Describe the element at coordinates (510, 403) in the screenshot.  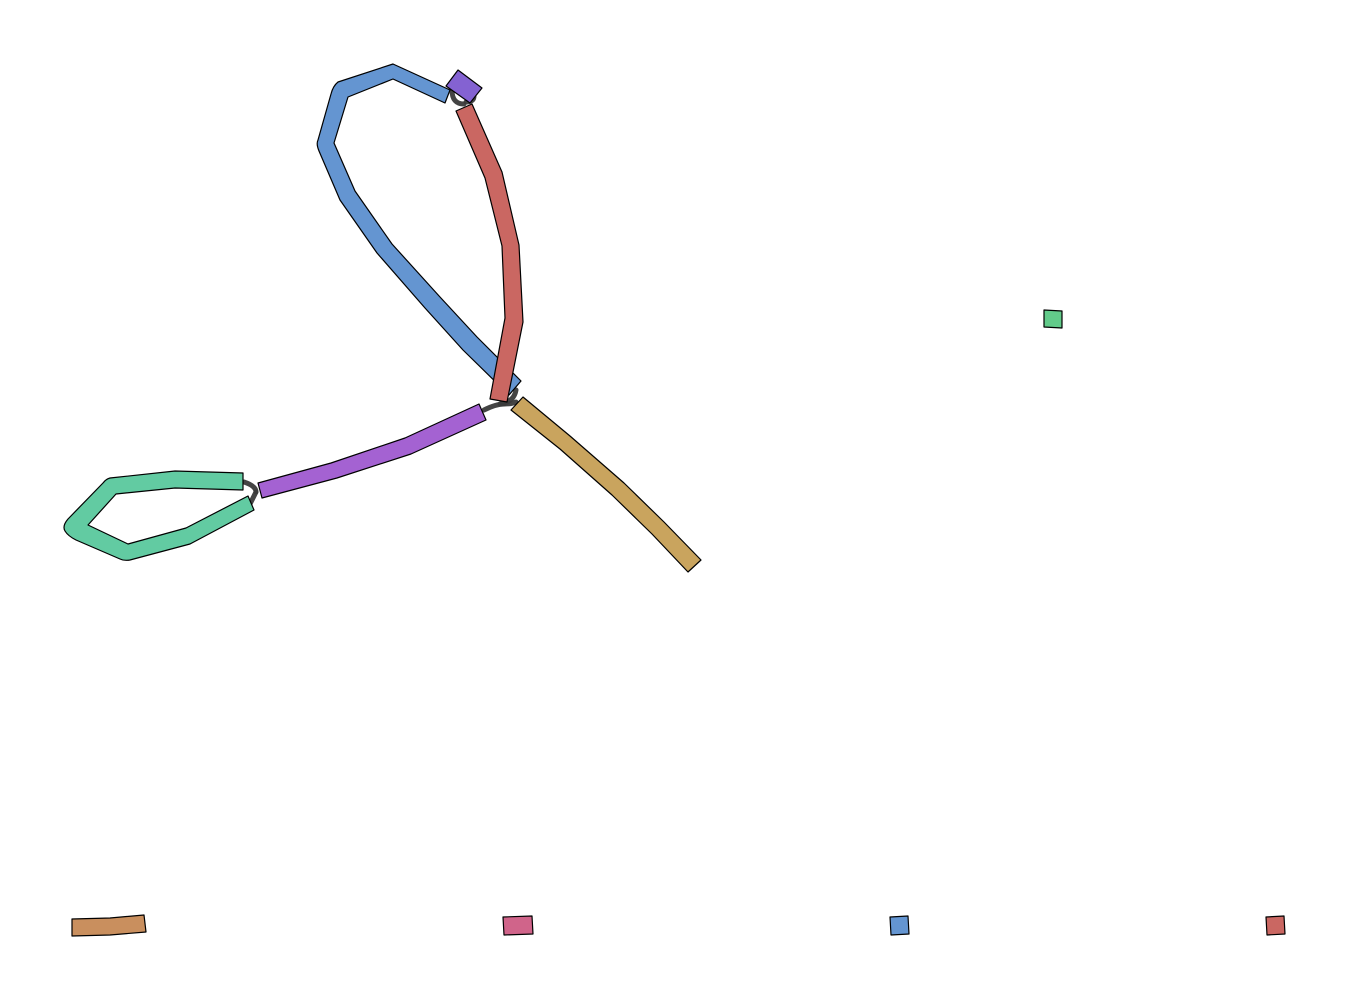
I see `link-red-tan` at that location.